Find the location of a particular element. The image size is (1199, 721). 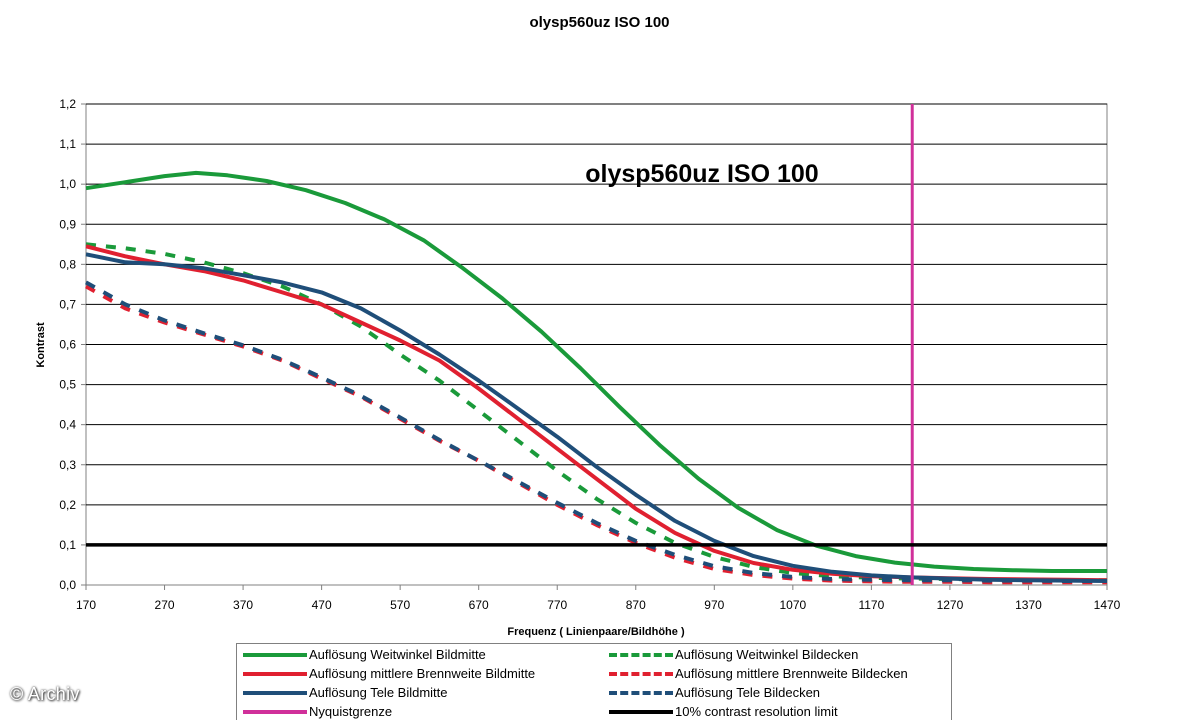

legend-item: Auflösung mittlere Brennweite Bildecken is located at coordinates (758, 673).